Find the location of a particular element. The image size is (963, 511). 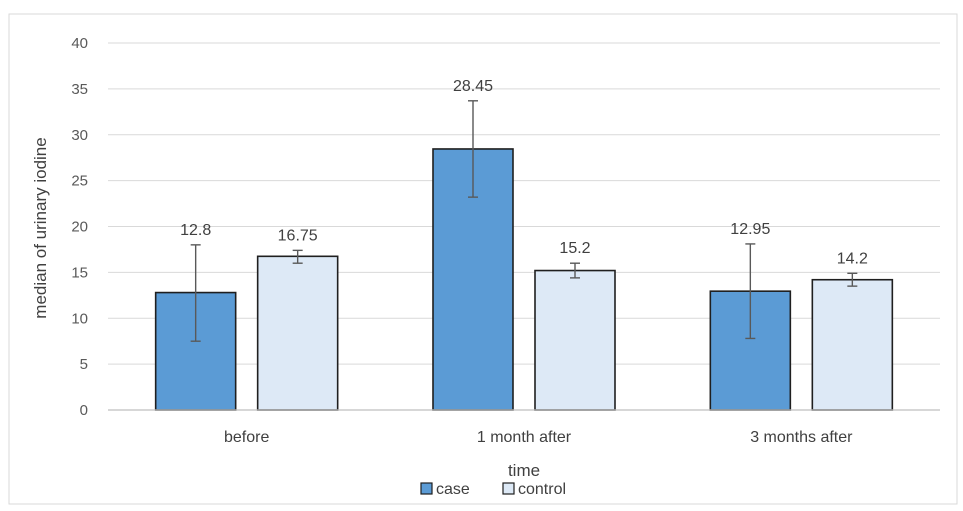

x-axis-category-labels: before 1 month after 3 months after is located at coordinates (538, 437).